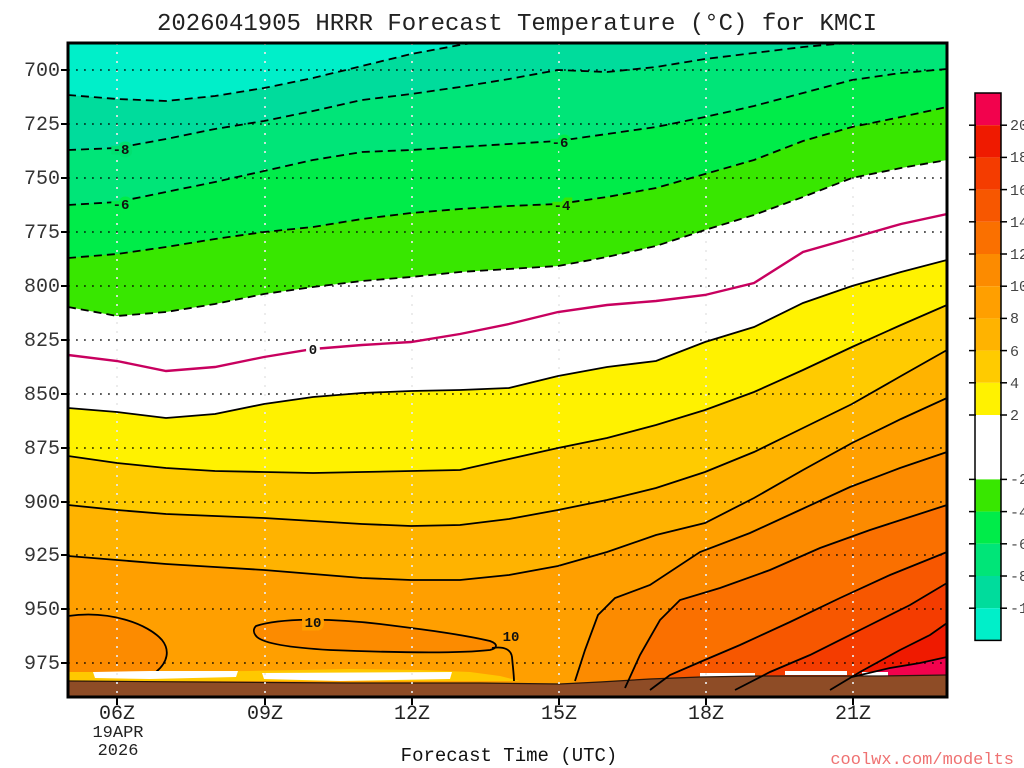  I want to click on y-axis-tick-label: 850, so click(42, 395).